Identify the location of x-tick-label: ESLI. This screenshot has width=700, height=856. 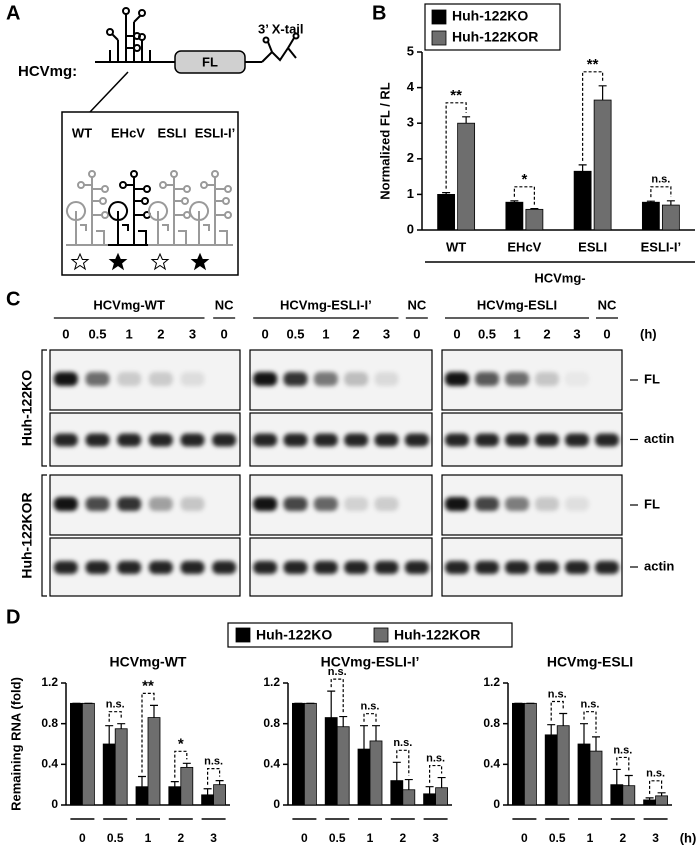
(592, 246).